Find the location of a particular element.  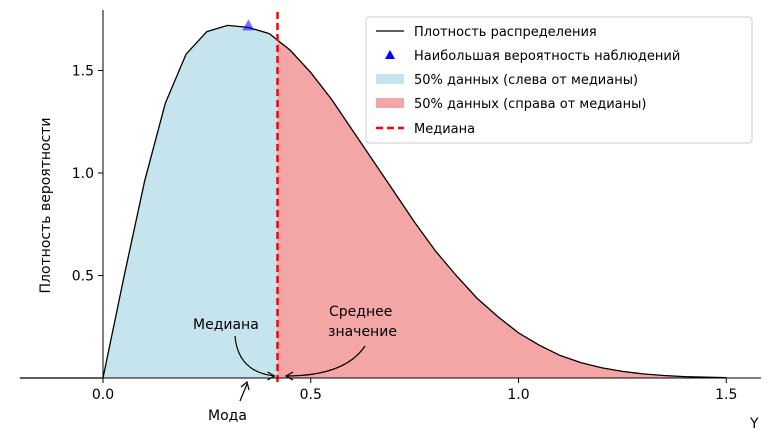

annotations: Медиана Среднее значение Мода is located at coordinates (295, 364).